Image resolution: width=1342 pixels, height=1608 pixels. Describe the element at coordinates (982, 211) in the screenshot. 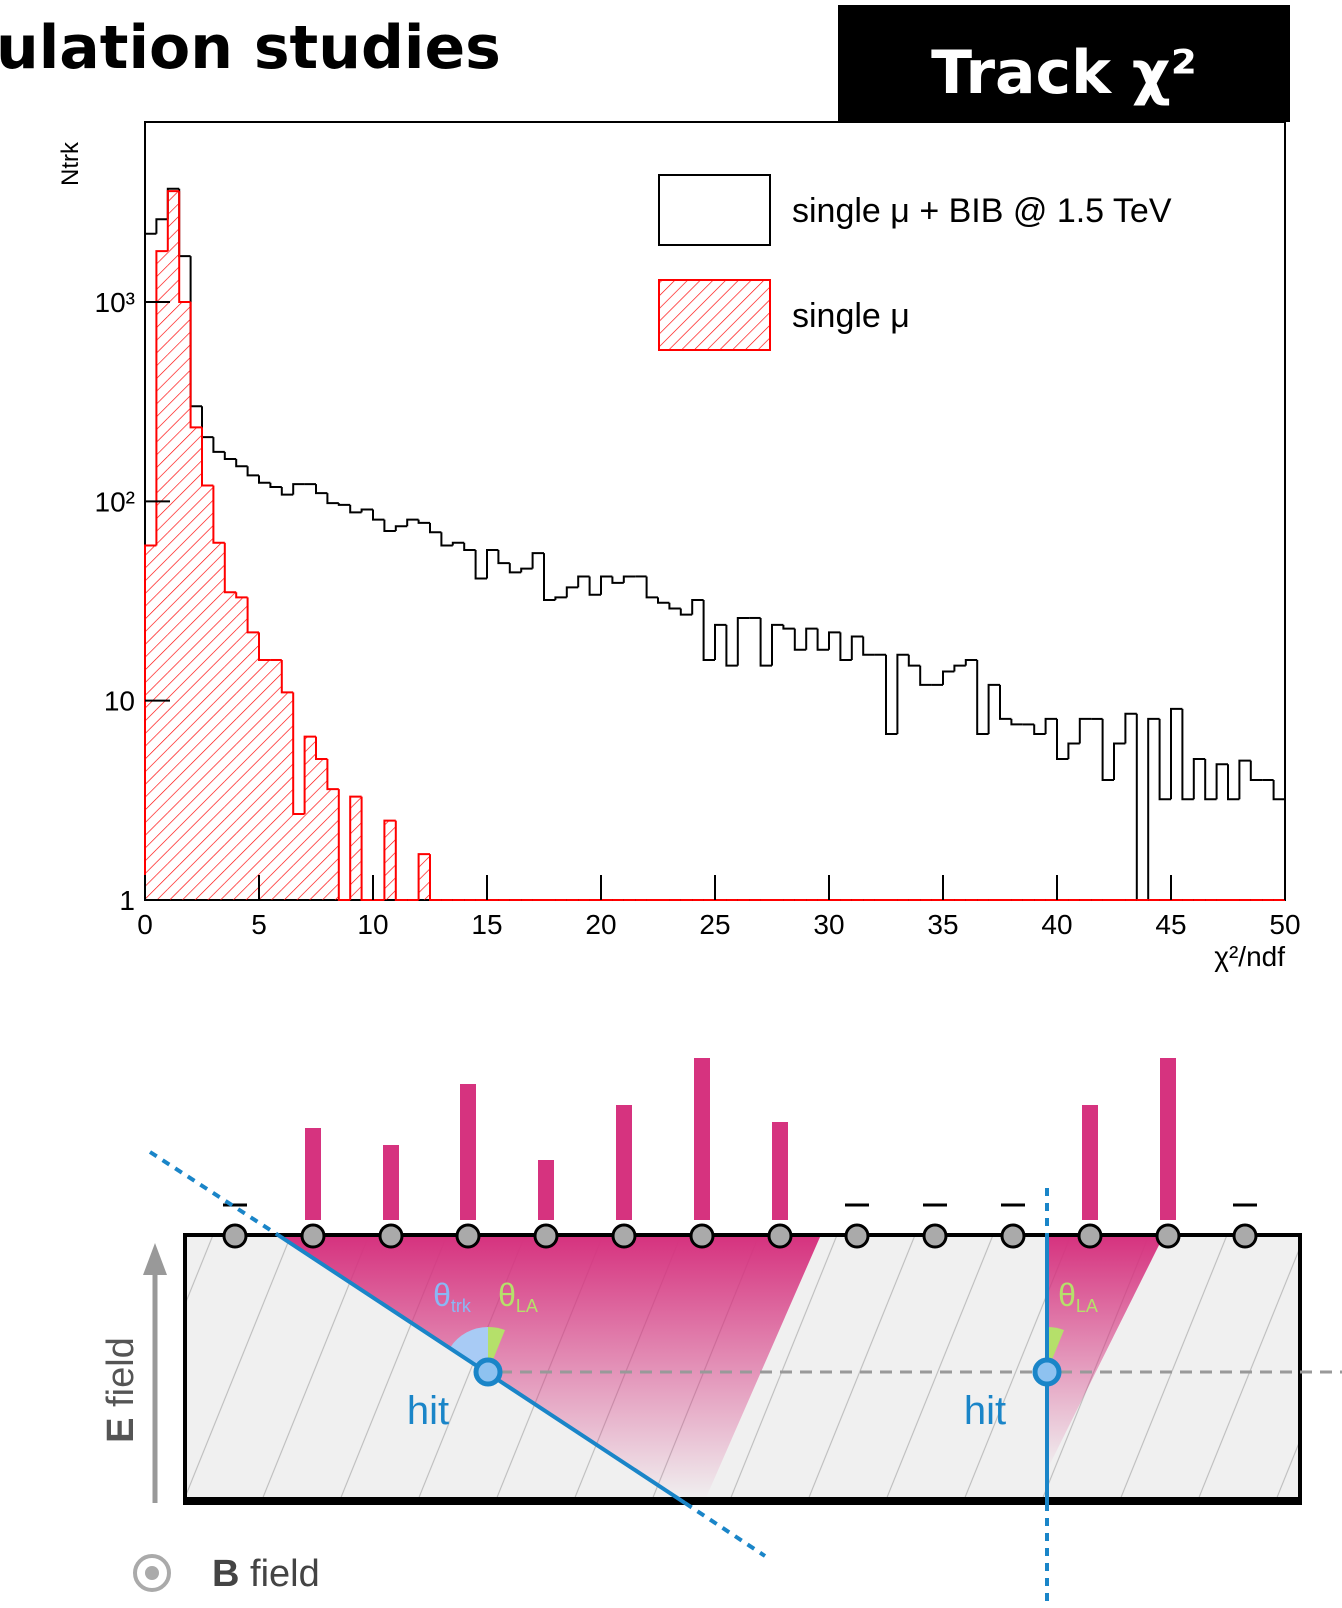

I see `legend-label: single μ + BIB @ 1.5 TeV` at that location.